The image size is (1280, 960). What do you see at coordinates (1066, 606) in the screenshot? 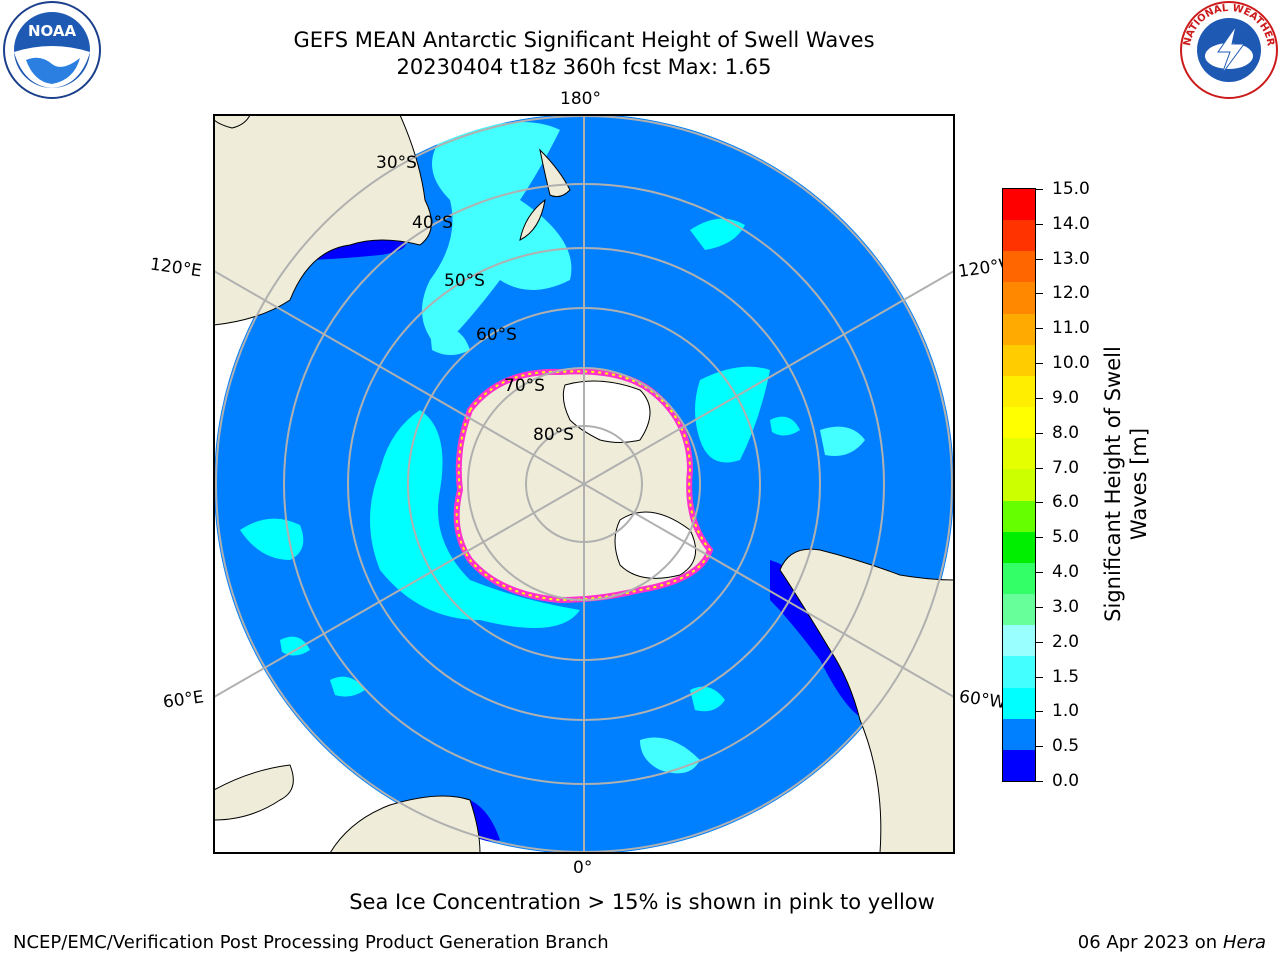
I see `colorbar-tick-label: 3.0` at bounding box center [1066, 606].